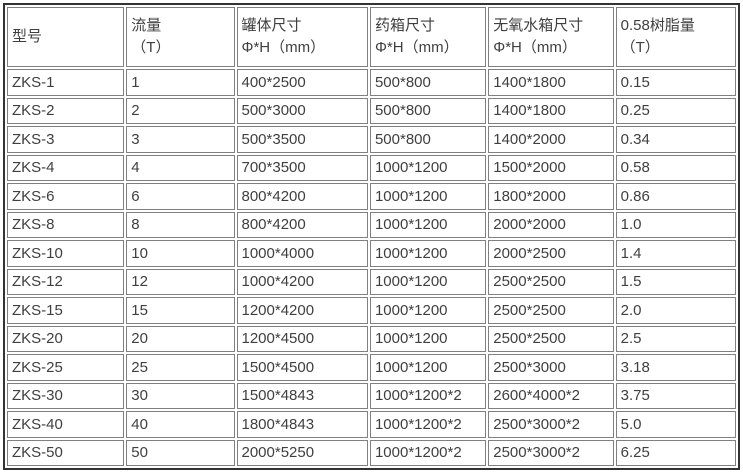 The image size is (743, 473). What do you see at coordinates (302, 424) in the screenshot?
I see `table-cell: 1800*4843` at bounding box center [302, 424].